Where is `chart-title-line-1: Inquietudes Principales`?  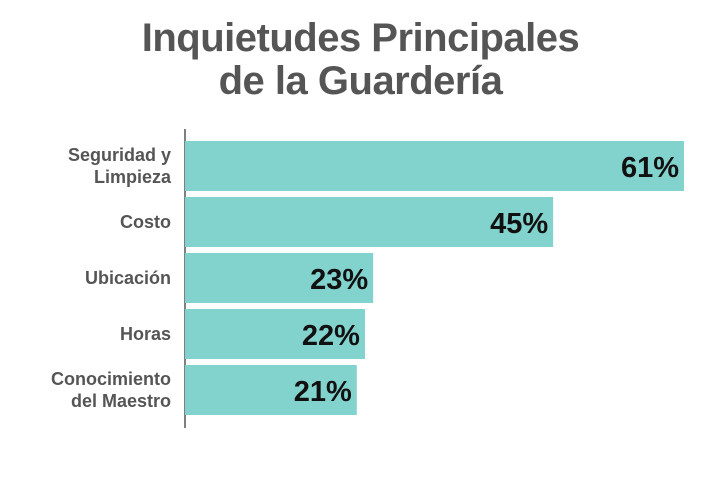 chart-title-line-1: Inquietudes Principales is located at coordinates (360, 38).